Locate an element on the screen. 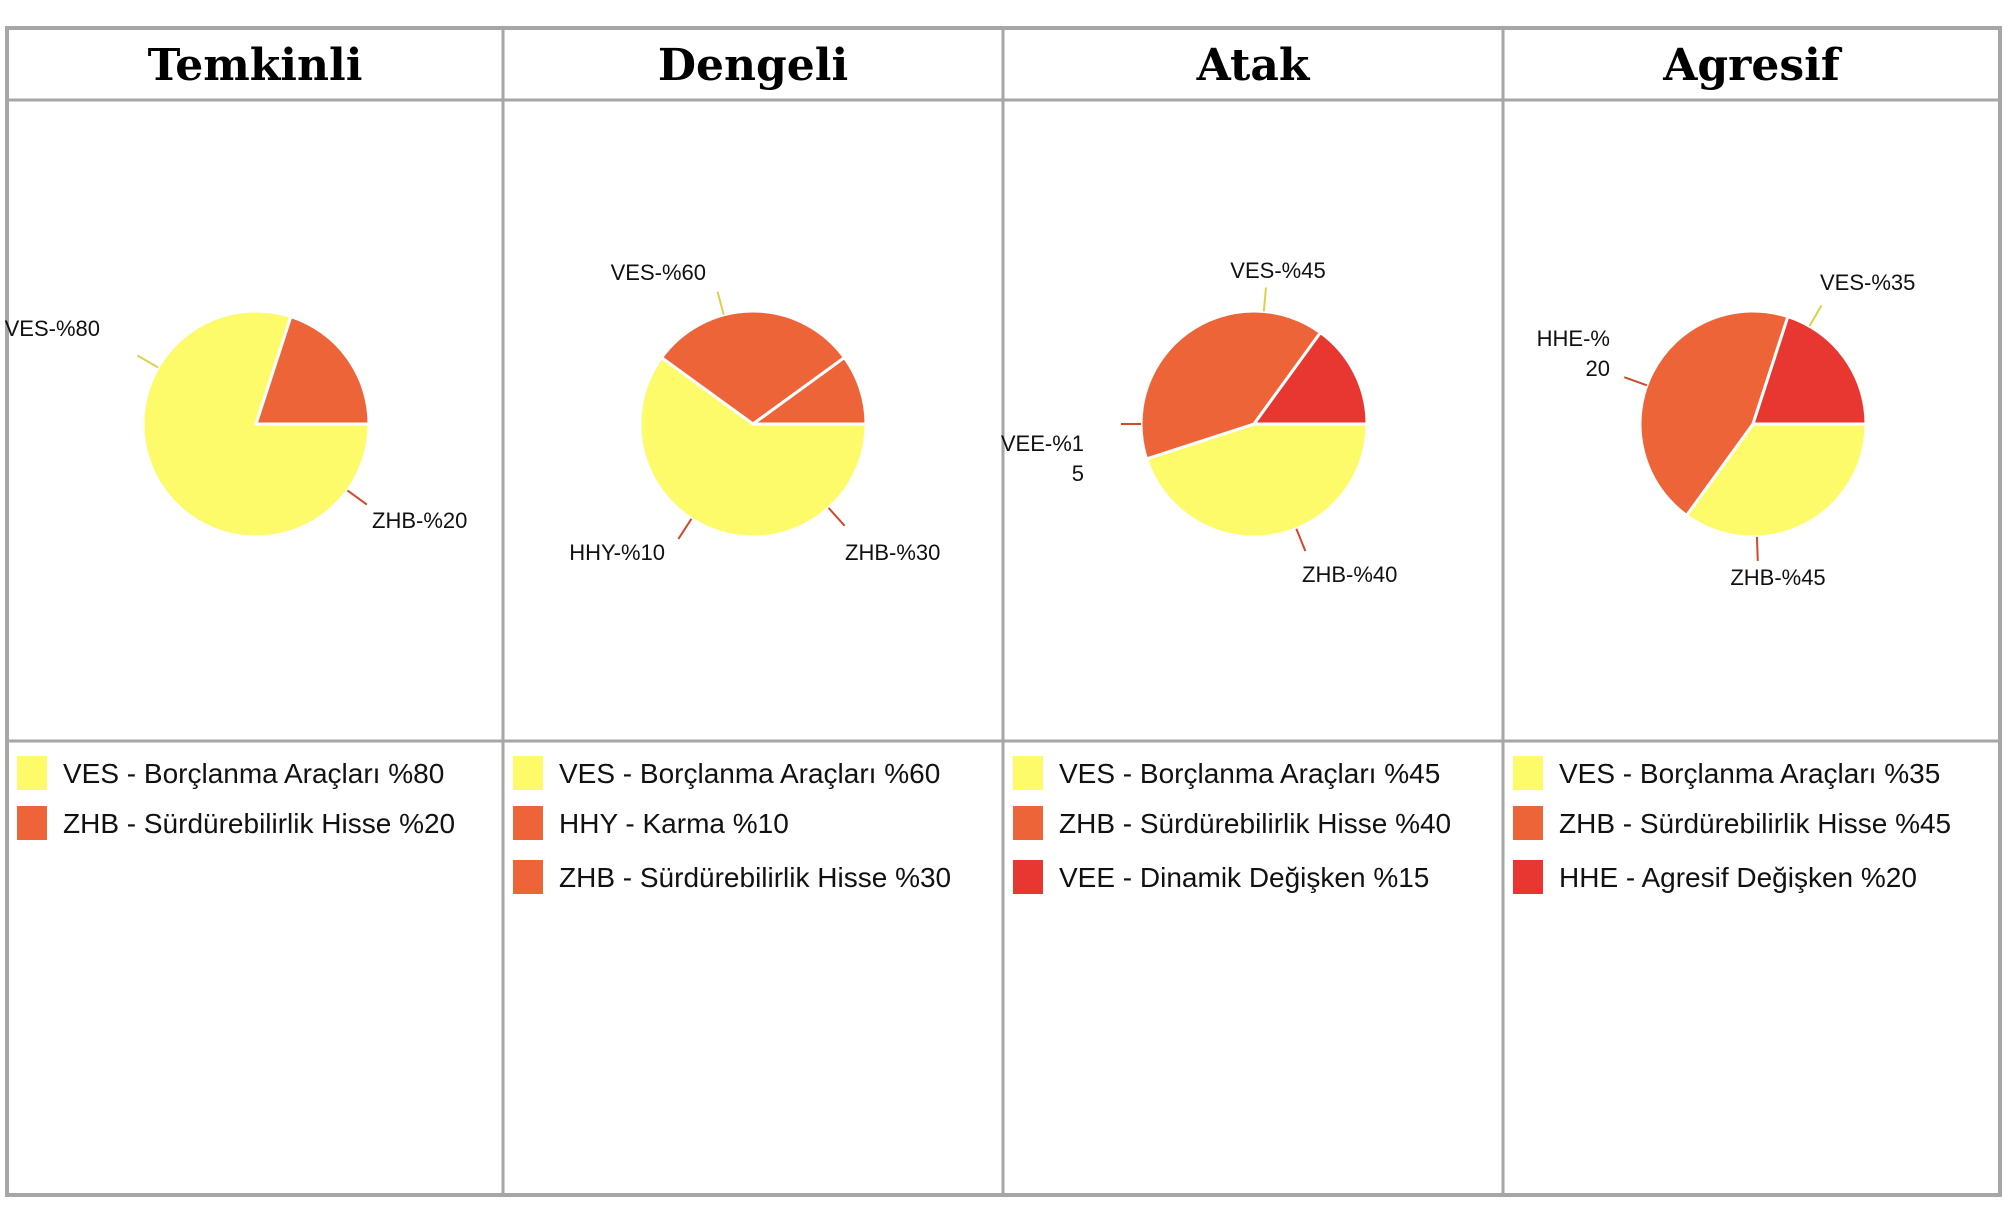  column-title: Temkinli is located at coordinates (255, 65).